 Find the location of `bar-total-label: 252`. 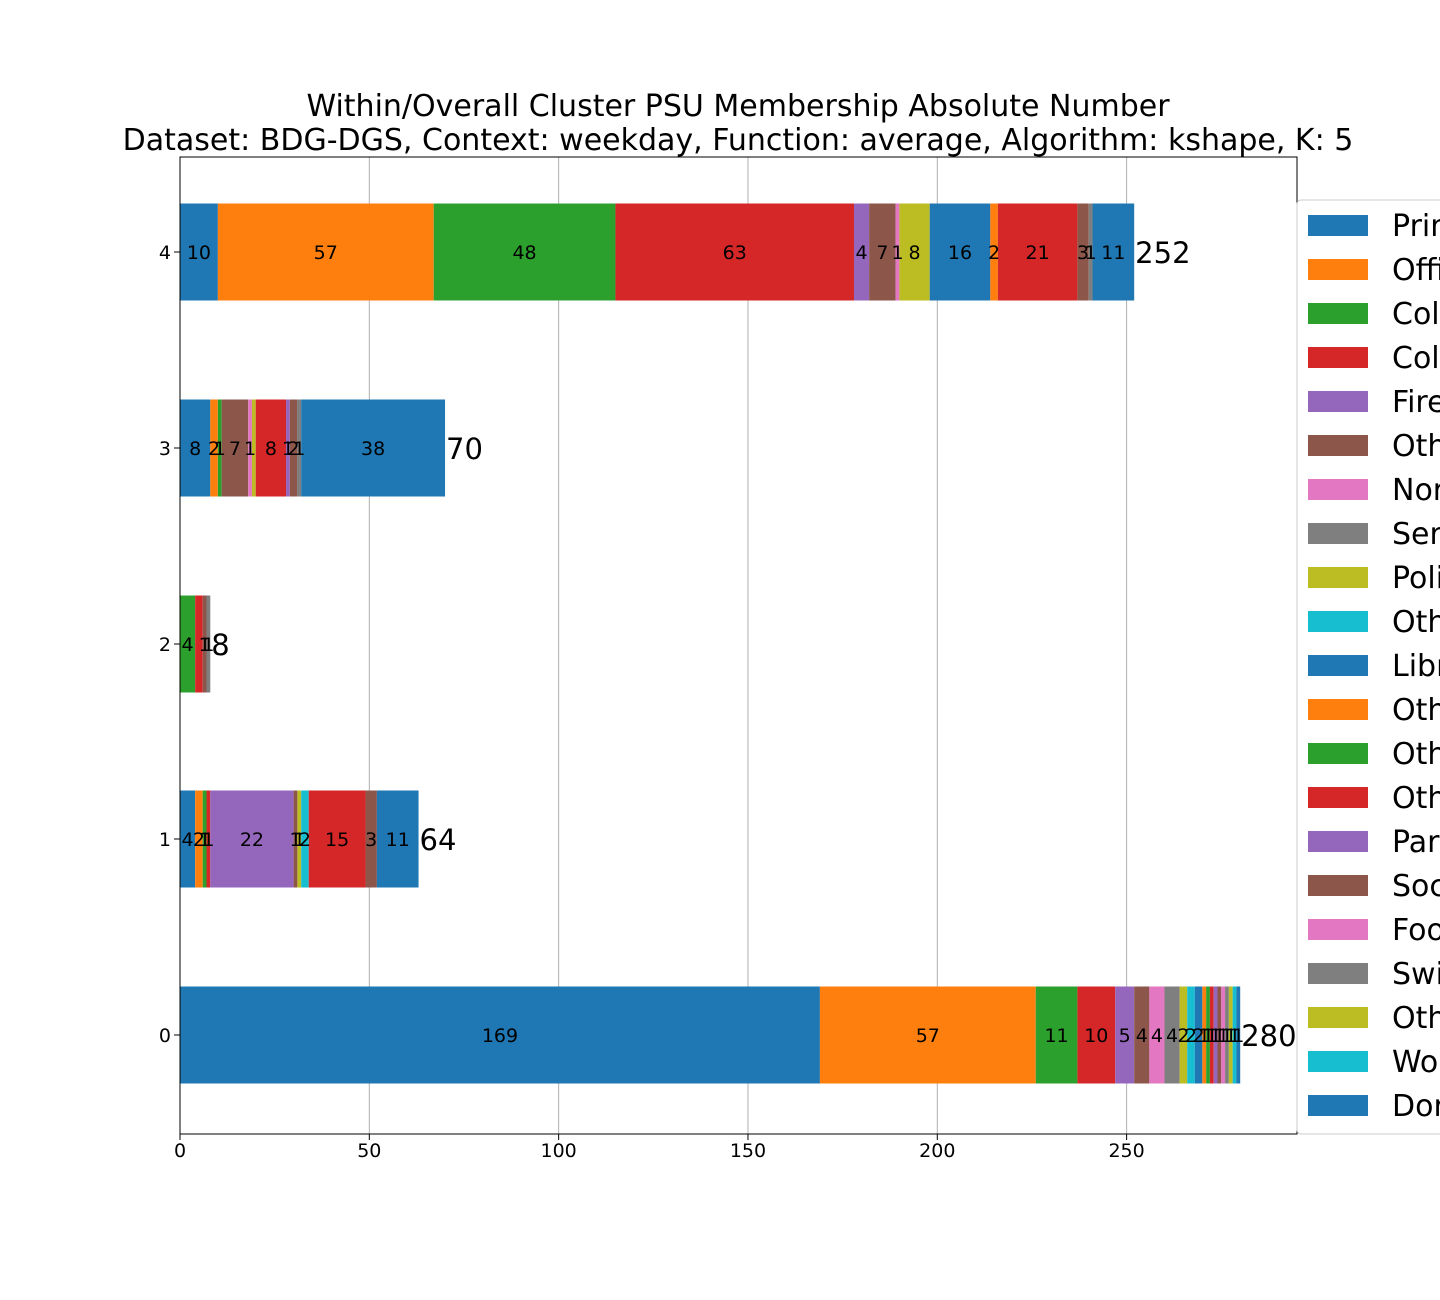

bar-total-label: 252 is located at coordinates (1162, 253).